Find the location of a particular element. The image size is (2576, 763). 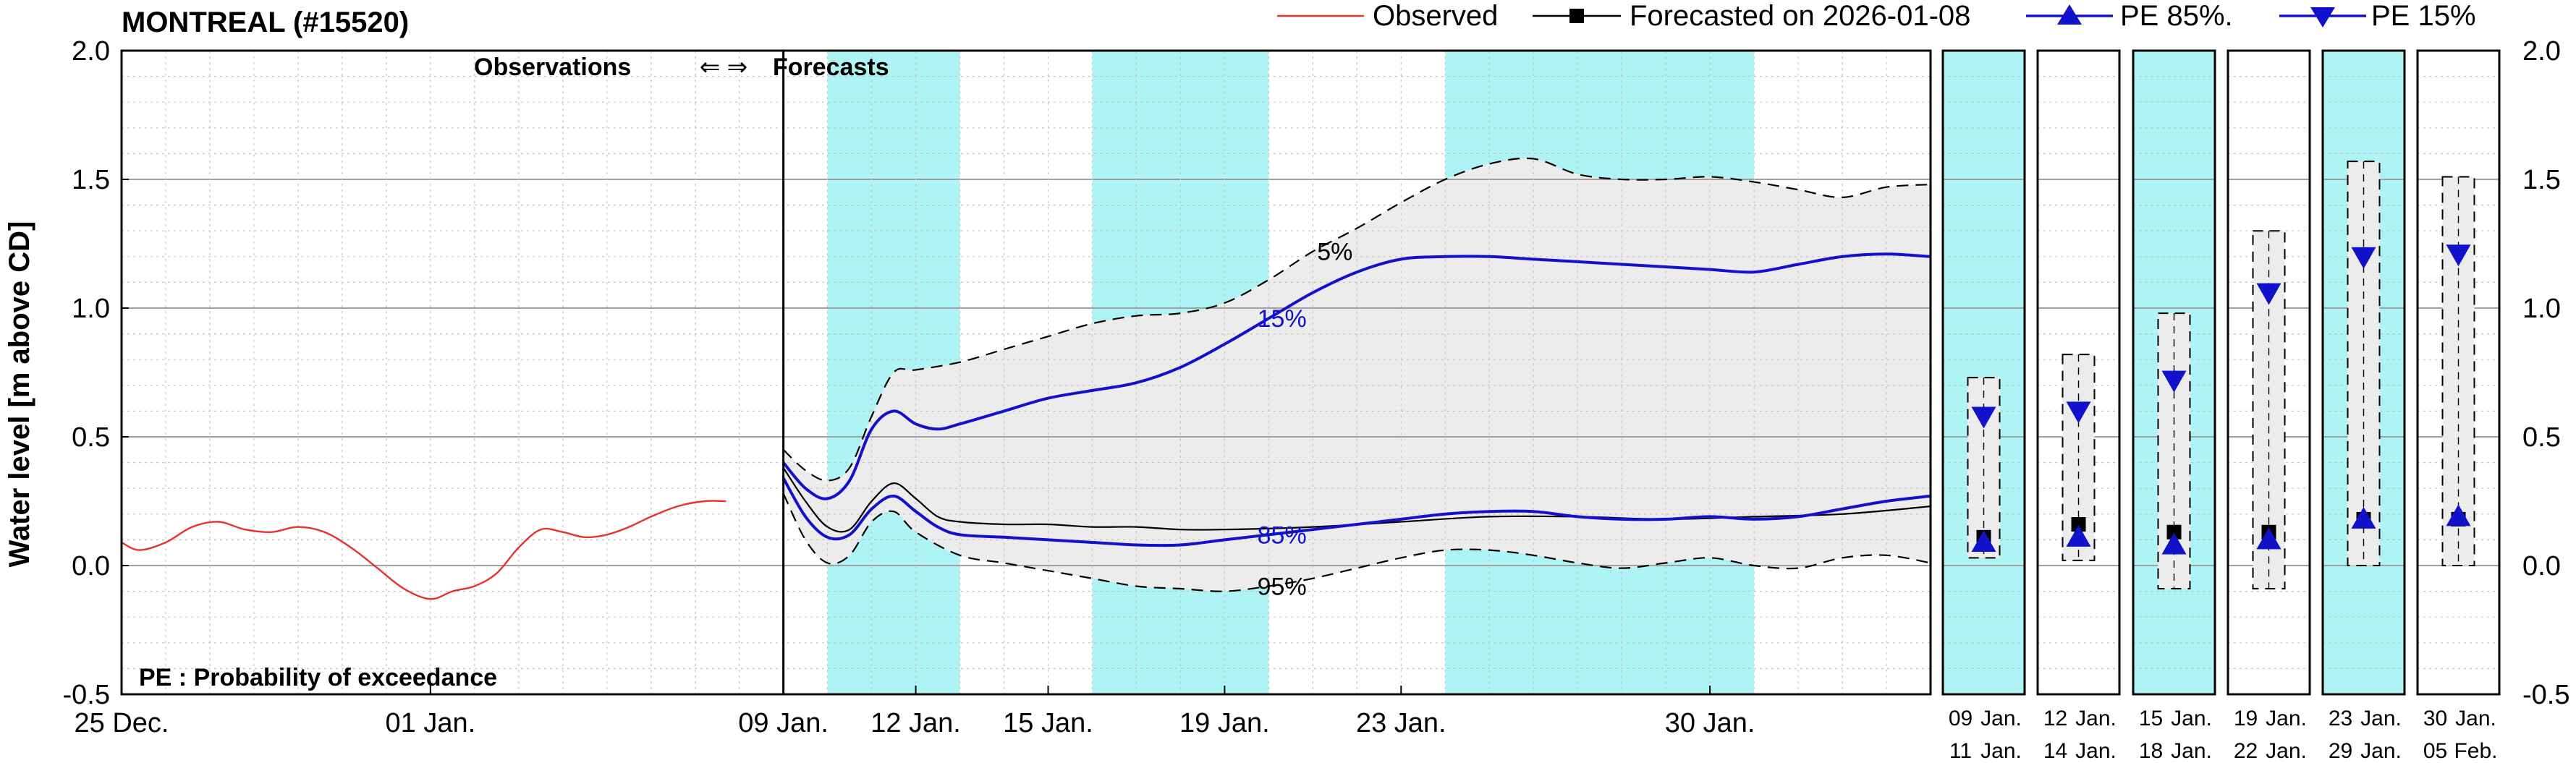

y-tick-left: 1.5 is located at coordinates (91, 180).